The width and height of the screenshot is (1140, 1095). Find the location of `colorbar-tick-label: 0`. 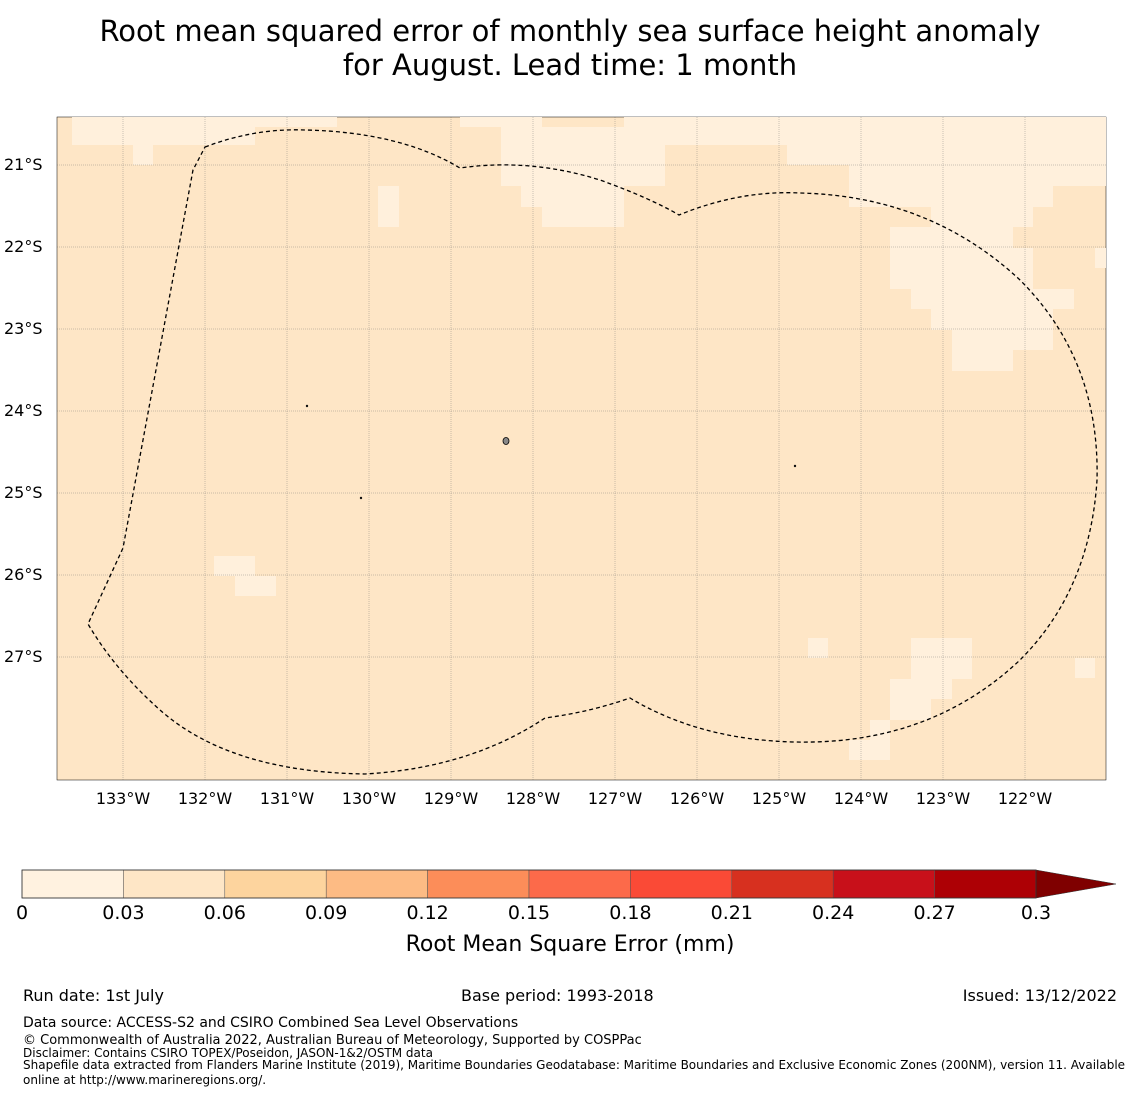

colorbar-tick-label: 0 is located at coordinates (22, 913).